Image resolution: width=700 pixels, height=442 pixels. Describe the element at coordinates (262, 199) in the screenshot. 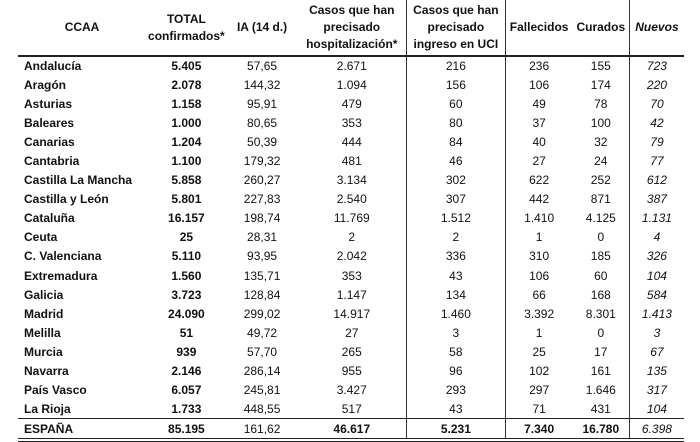

I see `table-cell: 227,83` at that location.